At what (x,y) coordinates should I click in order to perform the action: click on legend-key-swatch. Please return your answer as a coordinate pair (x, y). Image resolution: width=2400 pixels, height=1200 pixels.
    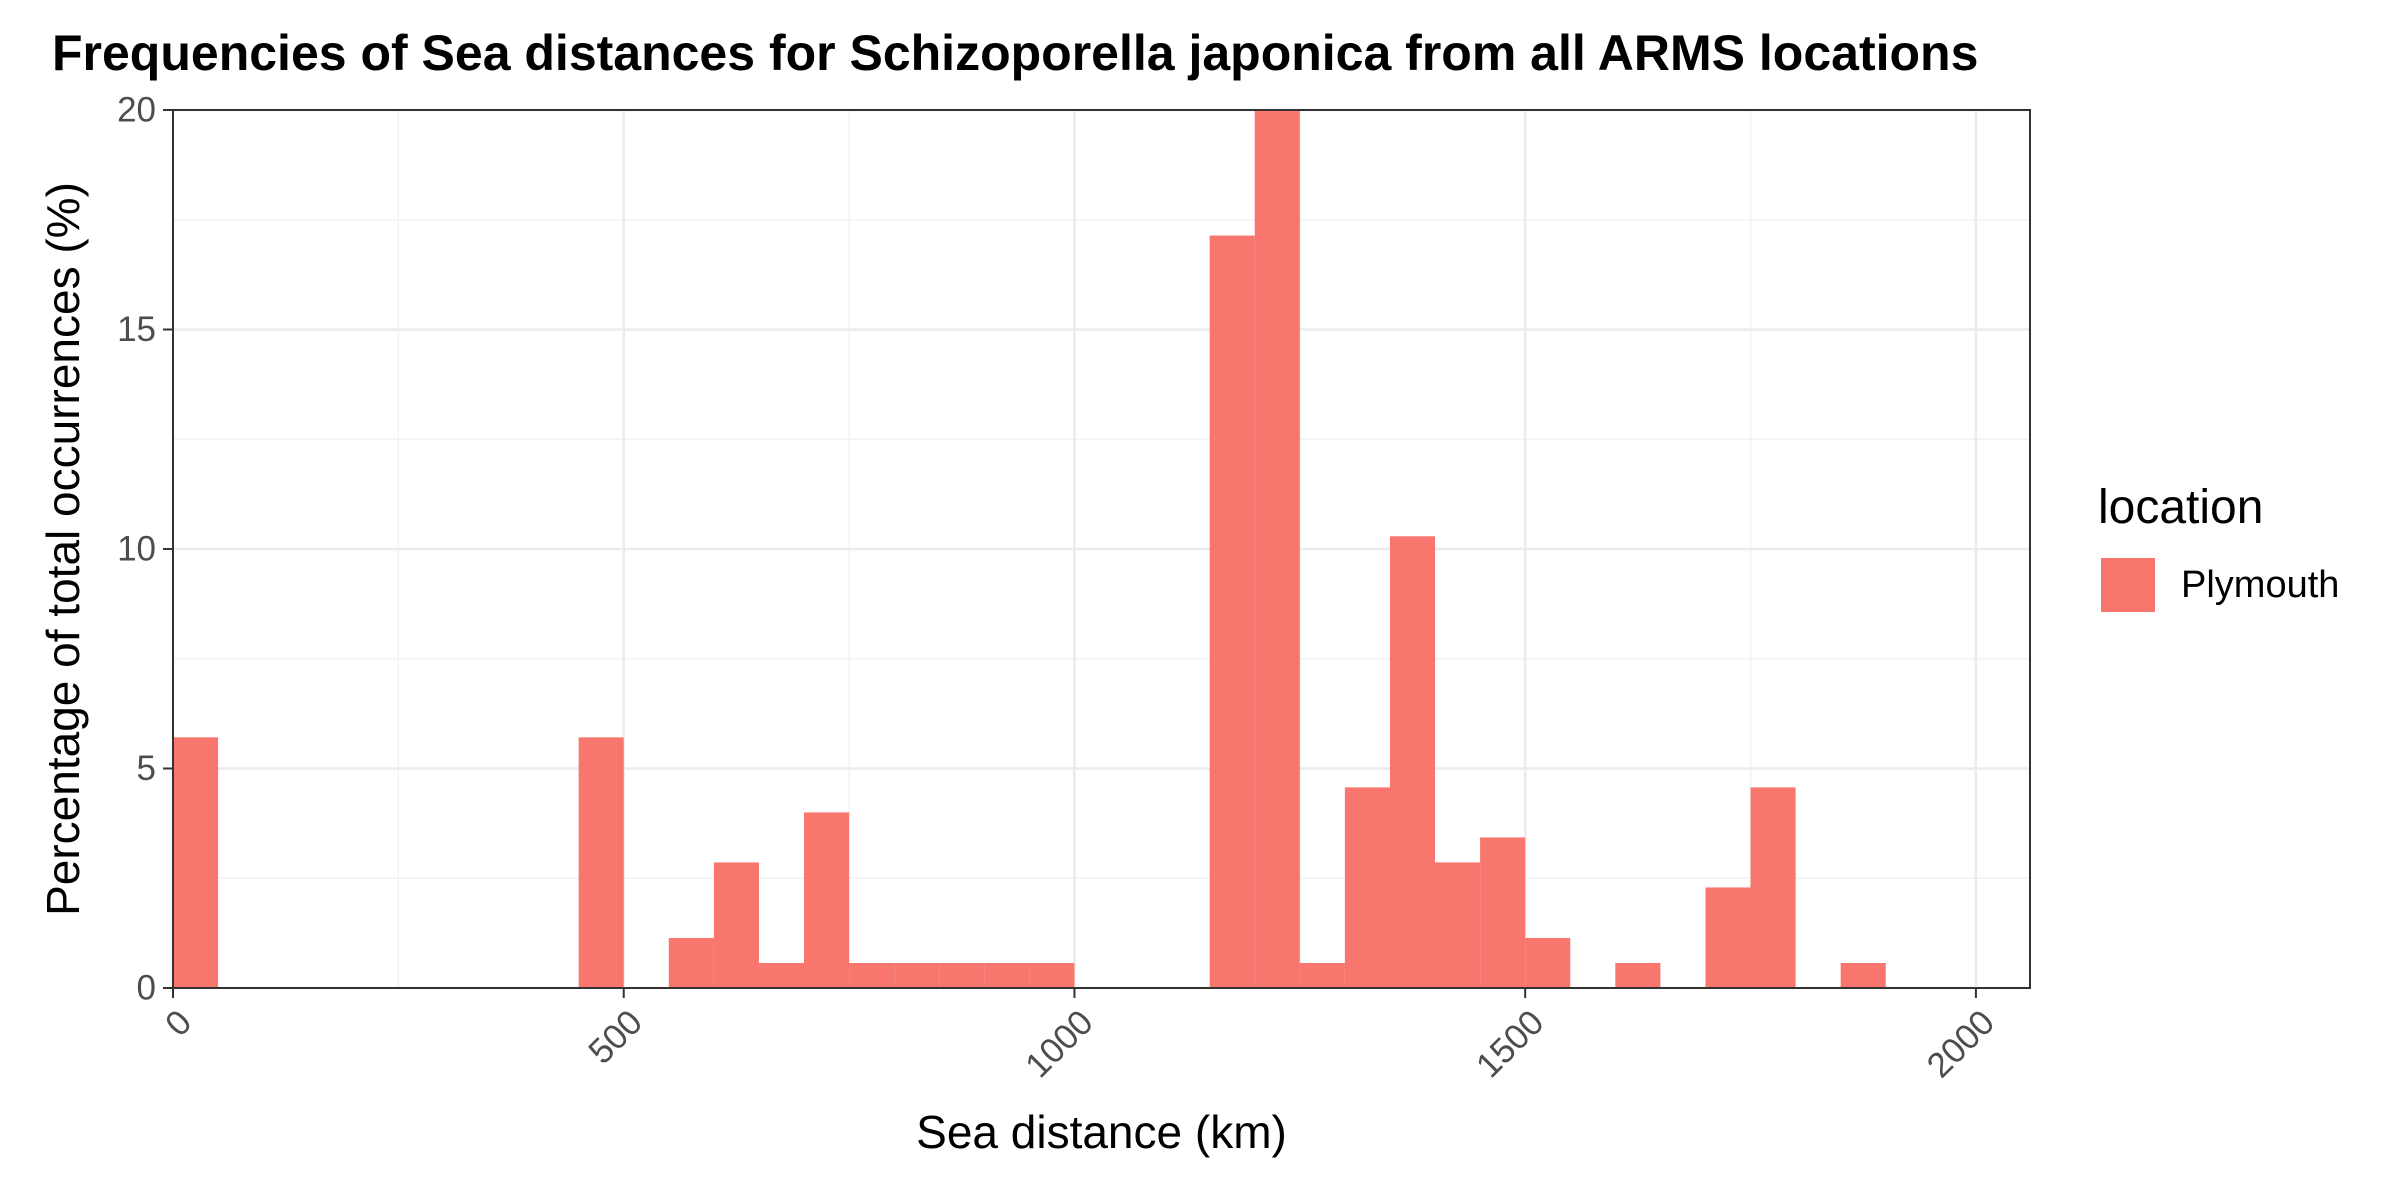
    Looking at the image, I should click on (2128, 585).